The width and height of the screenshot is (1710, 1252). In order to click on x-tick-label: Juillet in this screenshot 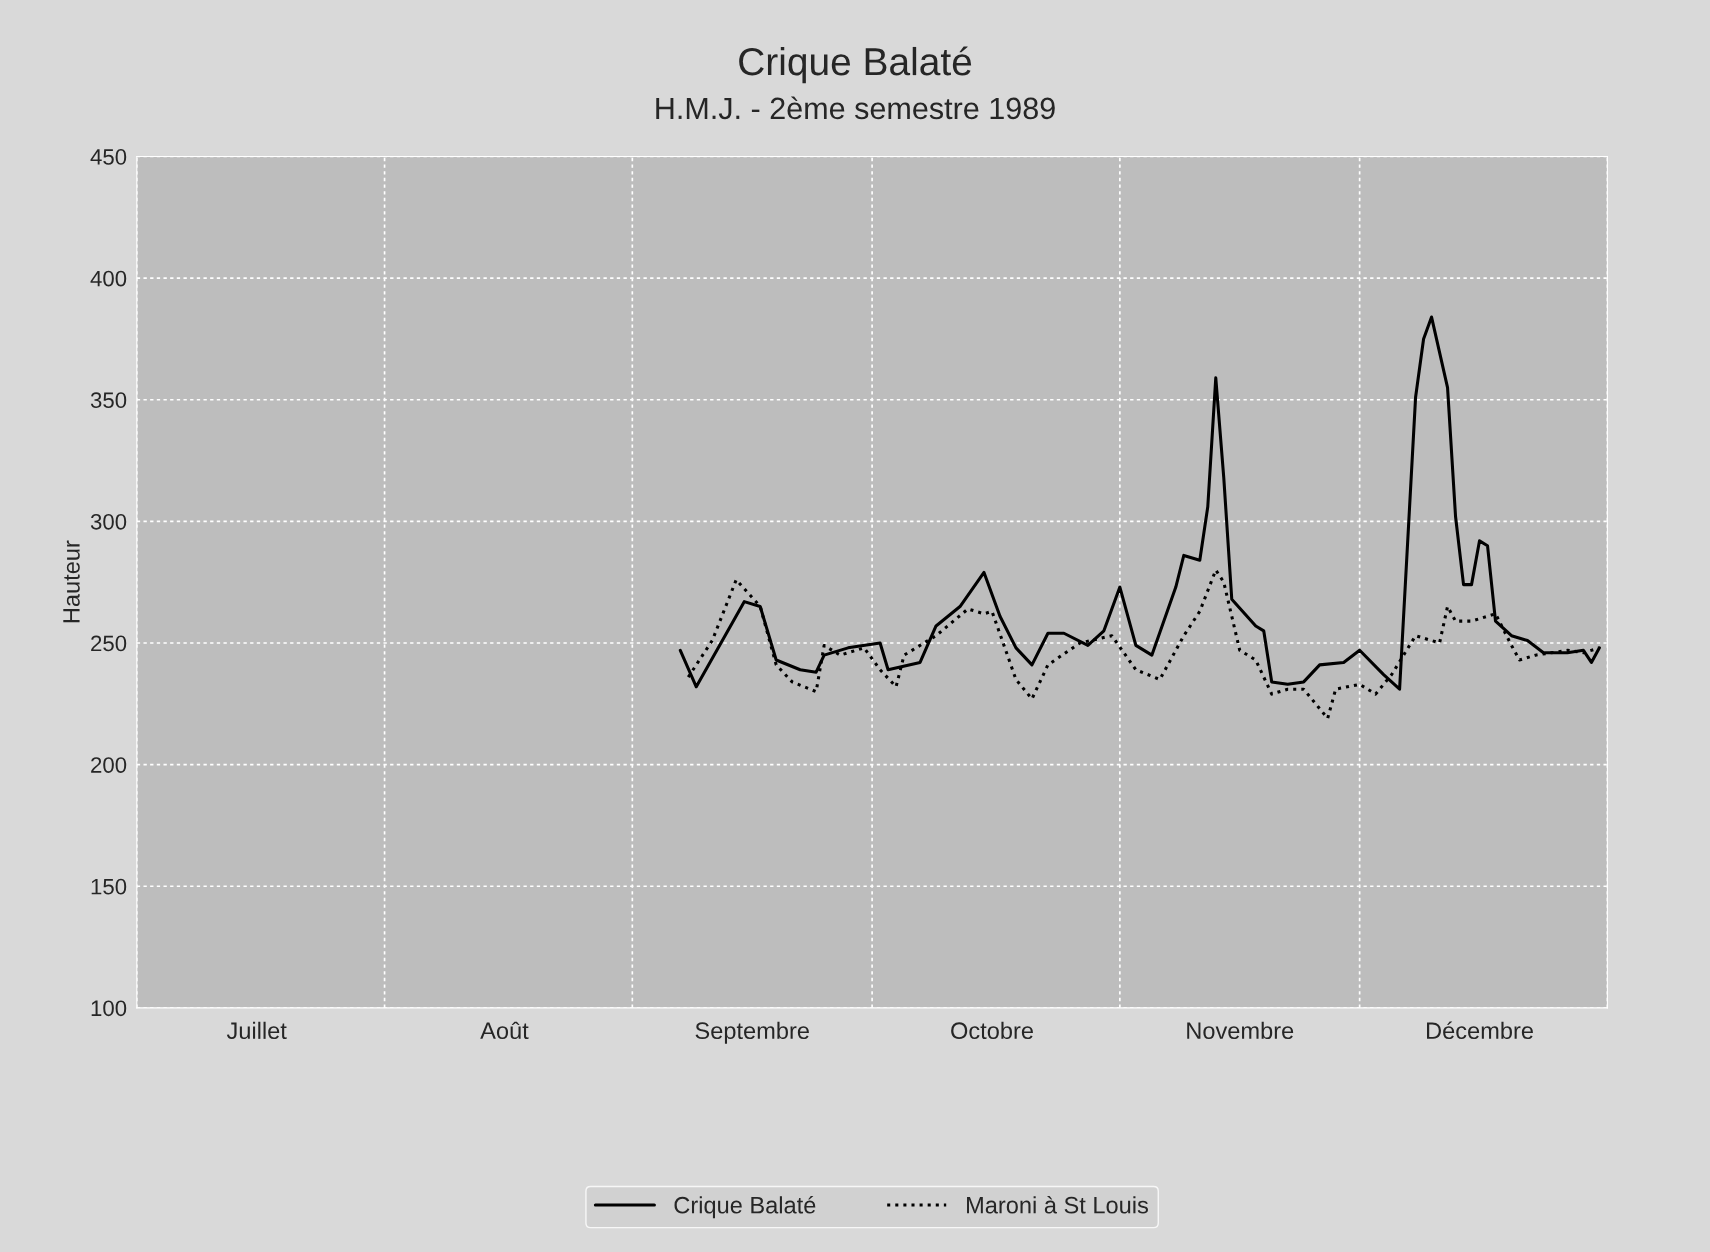, I will do `click(256, 1030)`.